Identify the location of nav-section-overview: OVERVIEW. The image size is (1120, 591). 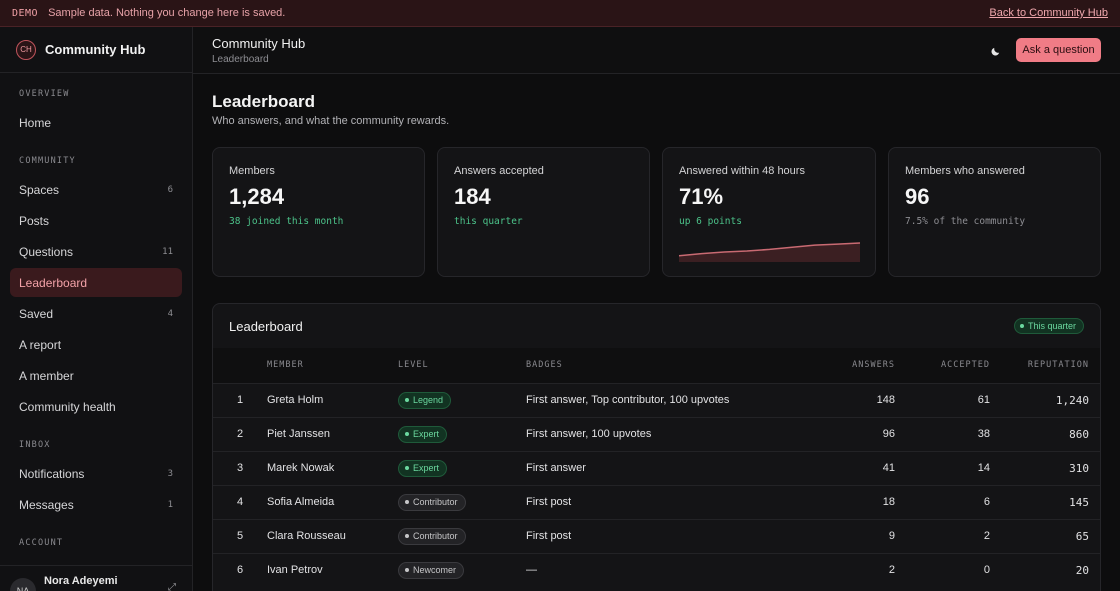
(44, 94).